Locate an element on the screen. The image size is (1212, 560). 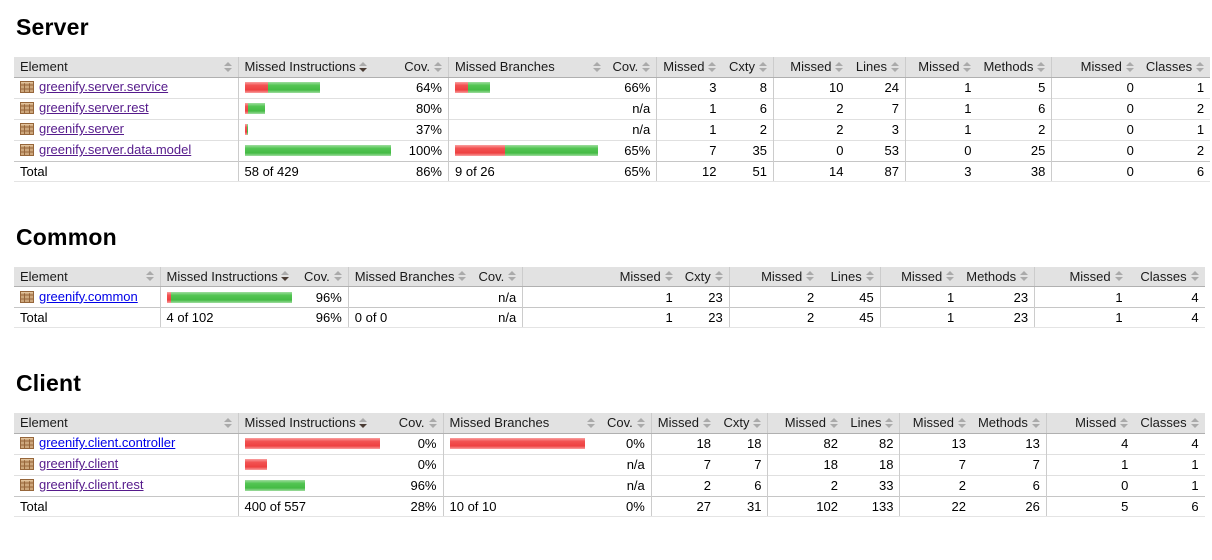
package-link: greenify.server is located at coordinates (82, 128).